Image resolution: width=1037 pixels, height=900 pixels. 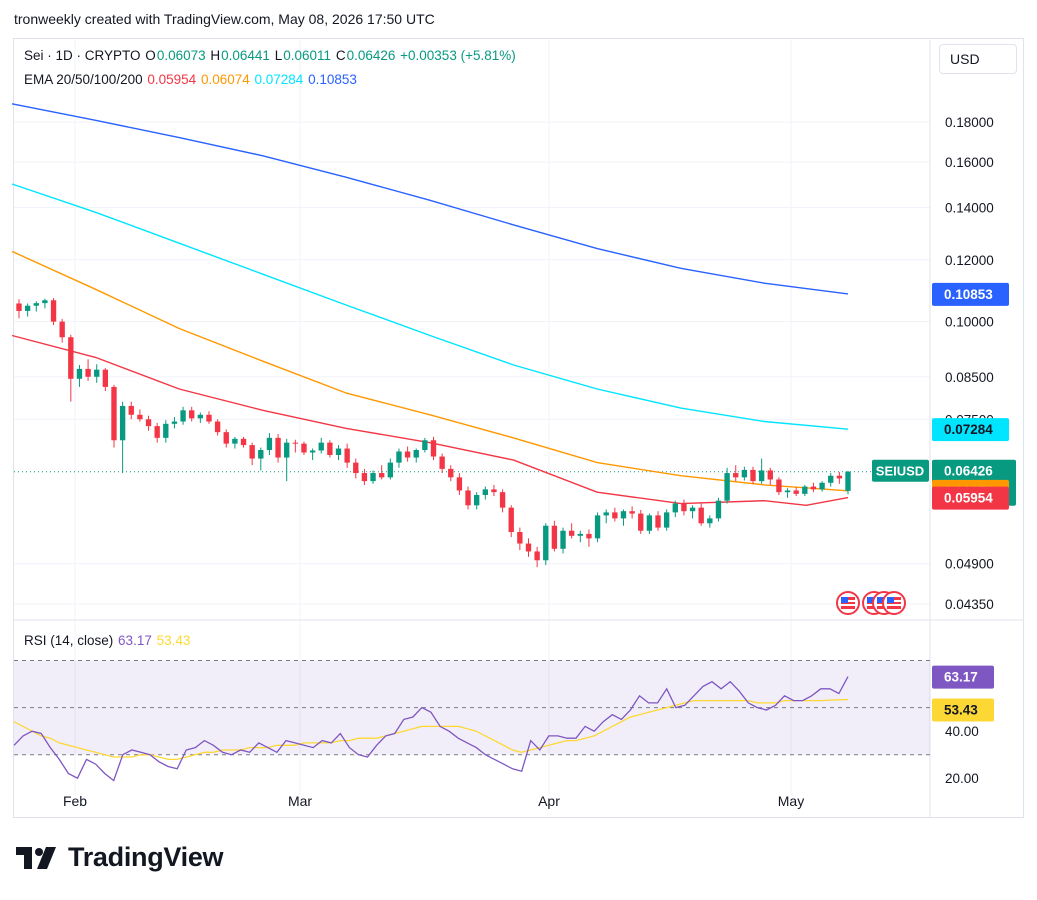 I want to click on tradingview-brand: TradingView, so click(x=120, y=857).